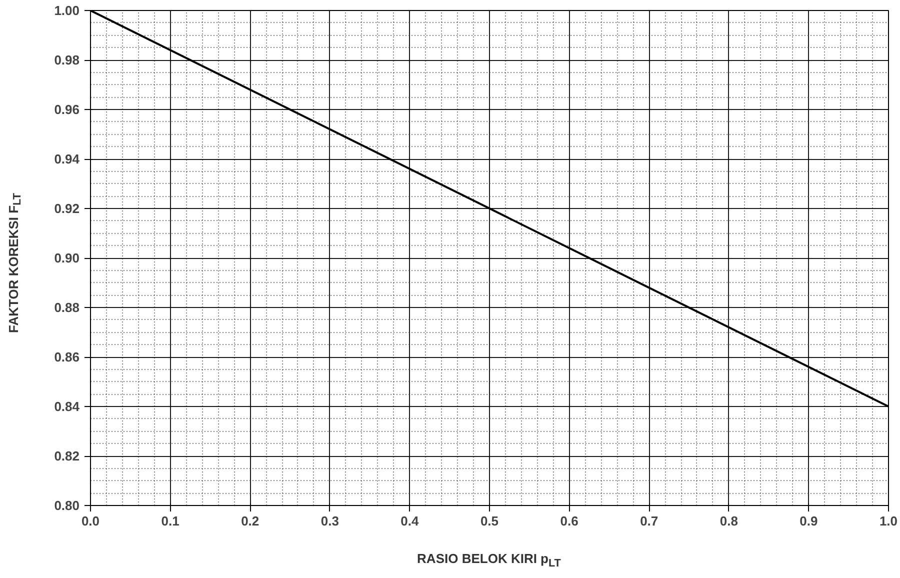 Image resolution: width=900 pixels, height=578 pixels. What do you see at coordinates (170, 521) in the screenshot?
I see `x-tick-label: 0.1` at bounding box center [170, 521].